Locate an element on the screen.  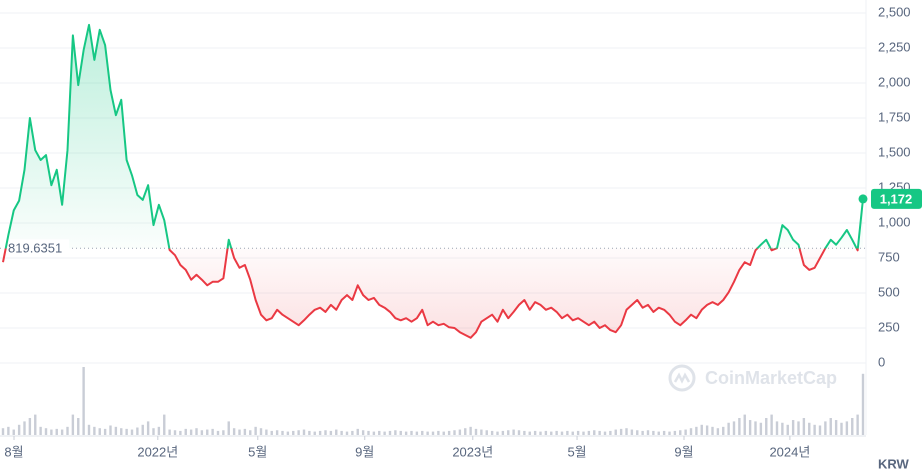
x-tick-label: 2022년 is located at coordinates (157, 451).